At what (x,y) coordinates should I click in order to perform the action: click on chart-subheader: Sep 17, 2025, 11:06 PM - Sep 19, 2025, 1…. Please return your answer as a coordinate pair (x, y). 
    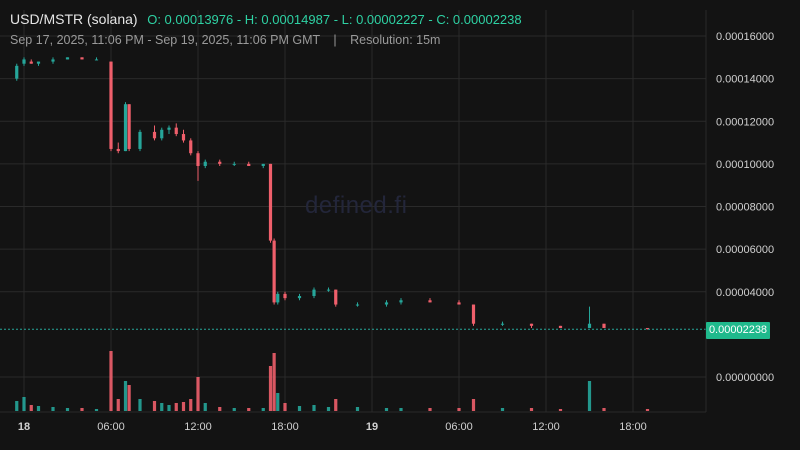
    Looking at the image, I should click on (225, 40).